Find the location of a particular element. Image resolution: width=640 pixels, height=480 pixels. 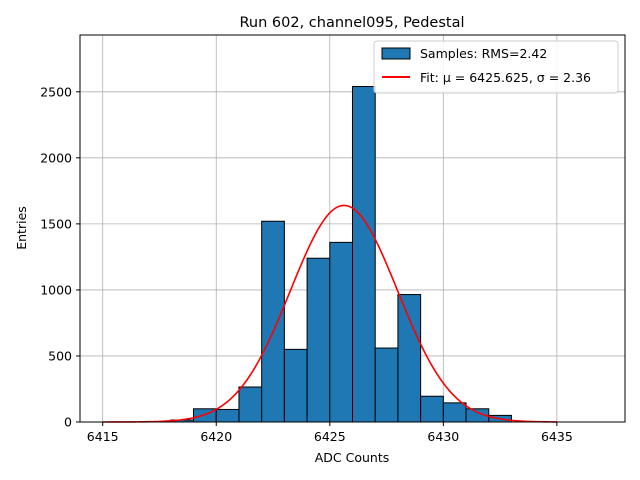

legend-box is located at coordinates (496, 67).